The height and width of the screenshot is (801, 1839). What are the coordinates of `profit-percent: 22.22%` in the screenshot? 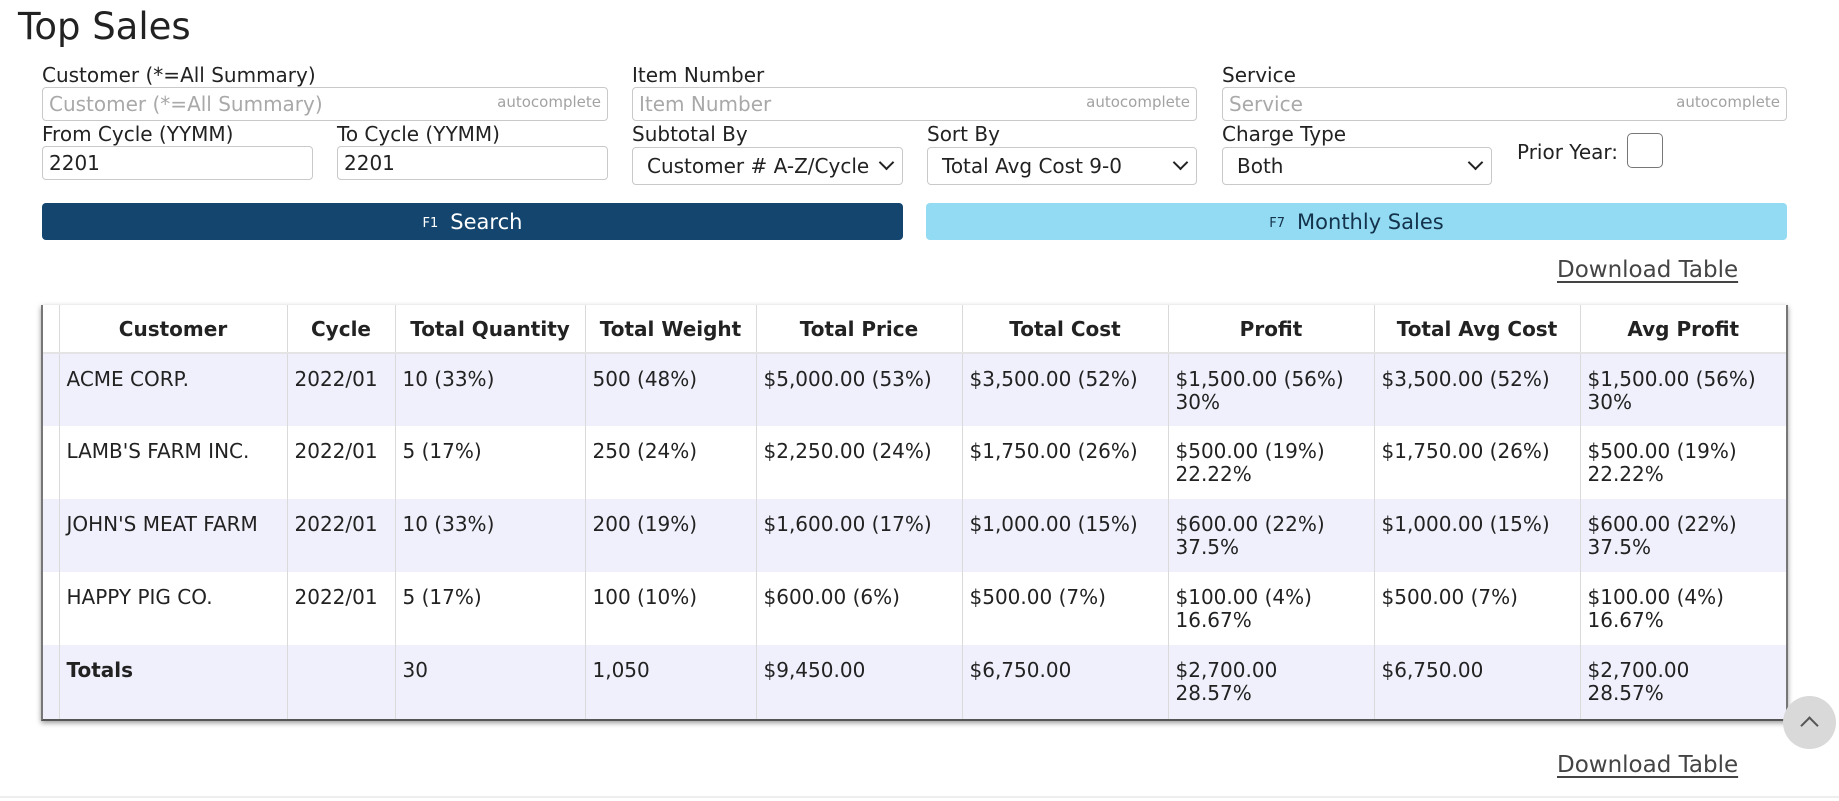 It's located at (1213, 474).